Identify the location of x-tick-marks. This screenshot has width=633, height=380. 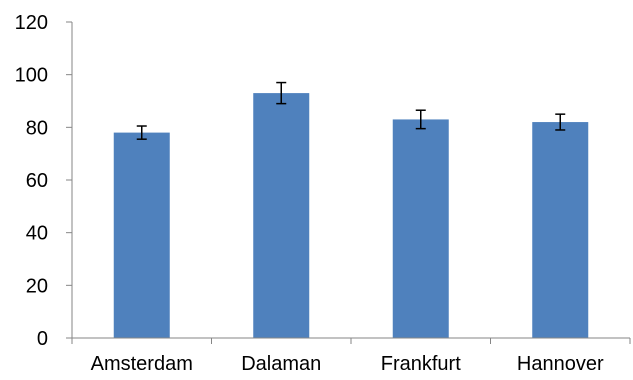
(351, 341).